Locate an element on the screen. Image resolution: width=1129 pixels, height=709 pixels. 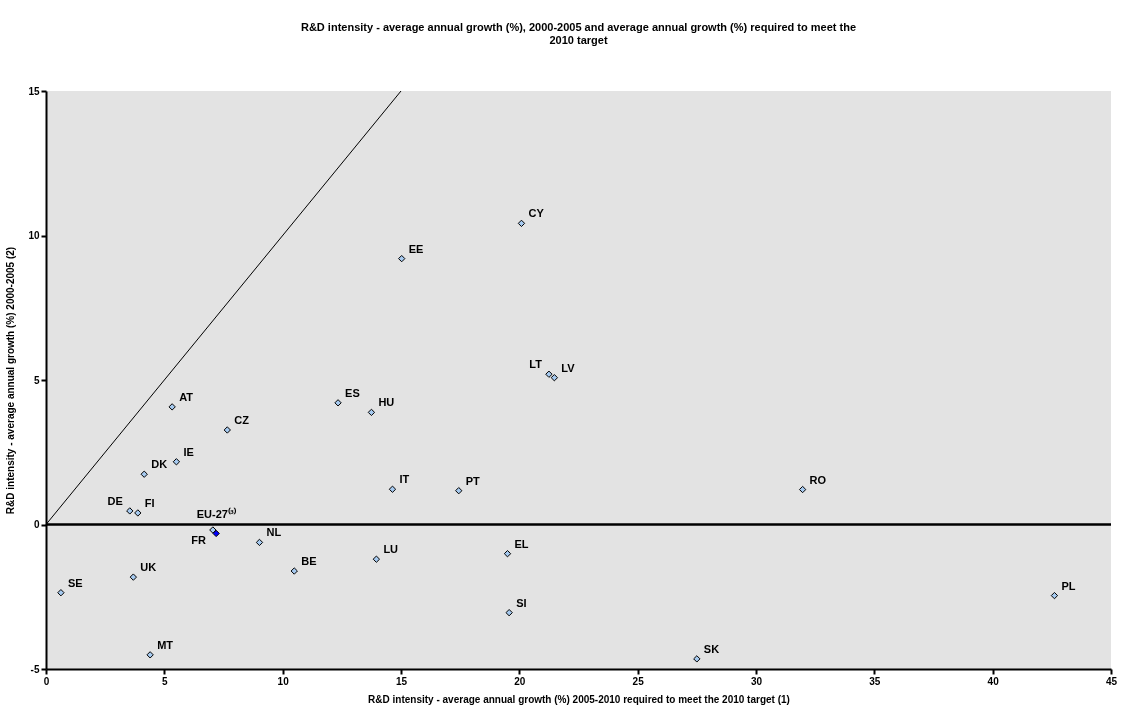
y-tick-label: 15 is located at coordinates (34, 91).